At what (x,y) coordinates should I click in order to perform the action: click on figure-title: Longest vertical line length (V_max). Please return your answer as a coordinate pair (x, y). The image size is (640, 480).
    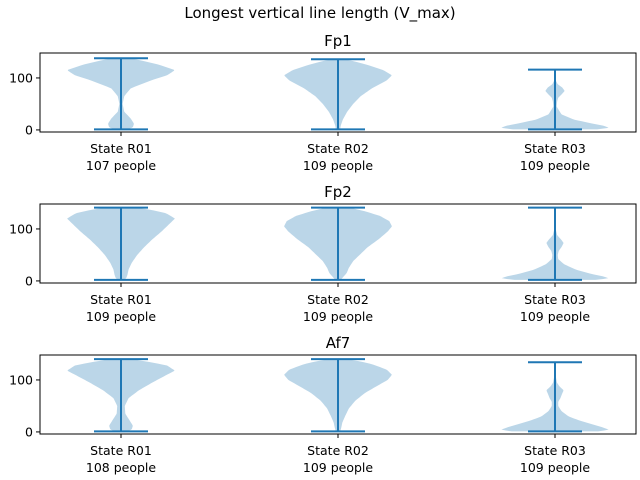
    Looking at the image, I should click on (319, 13).